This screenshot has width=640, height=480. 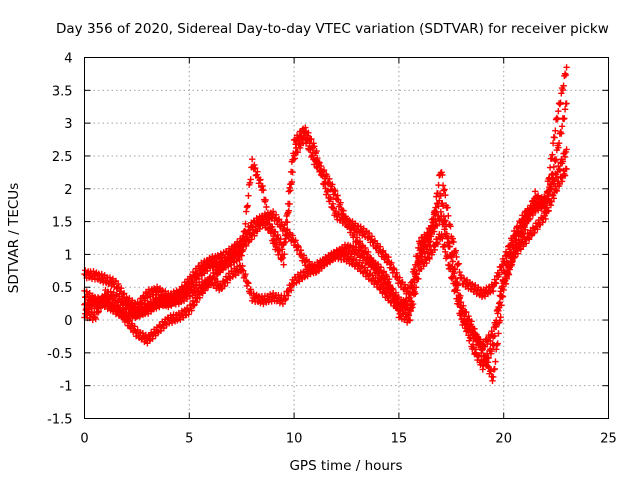 I want to click on y-tick-label: 2.5, so click(x=62, y=157).